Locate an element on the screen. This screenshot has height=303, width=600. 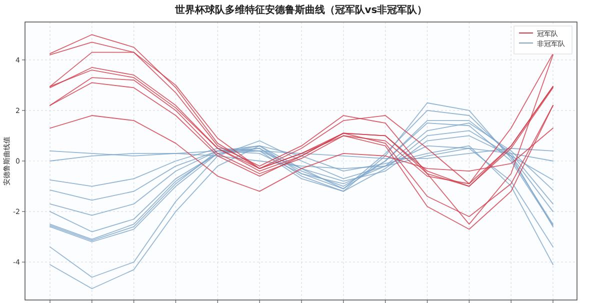
chart-title: 世界杯球队多维特征安德鲁斯曲线（冠军队vs非冠军队） is located at coordinates (301, 10).